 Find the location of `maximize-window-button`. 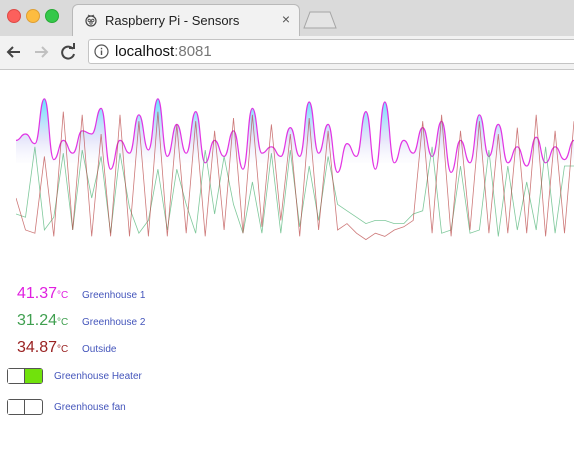

maximize-window-button is located at coordinates (52, 16).